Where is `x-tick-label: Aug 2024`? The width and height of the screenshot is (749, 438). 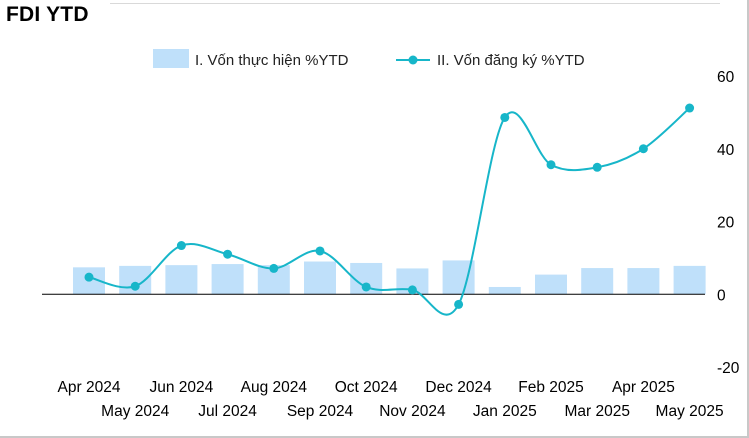
x-tick-label: Aug 2024 is located at coordinates (274, 387).